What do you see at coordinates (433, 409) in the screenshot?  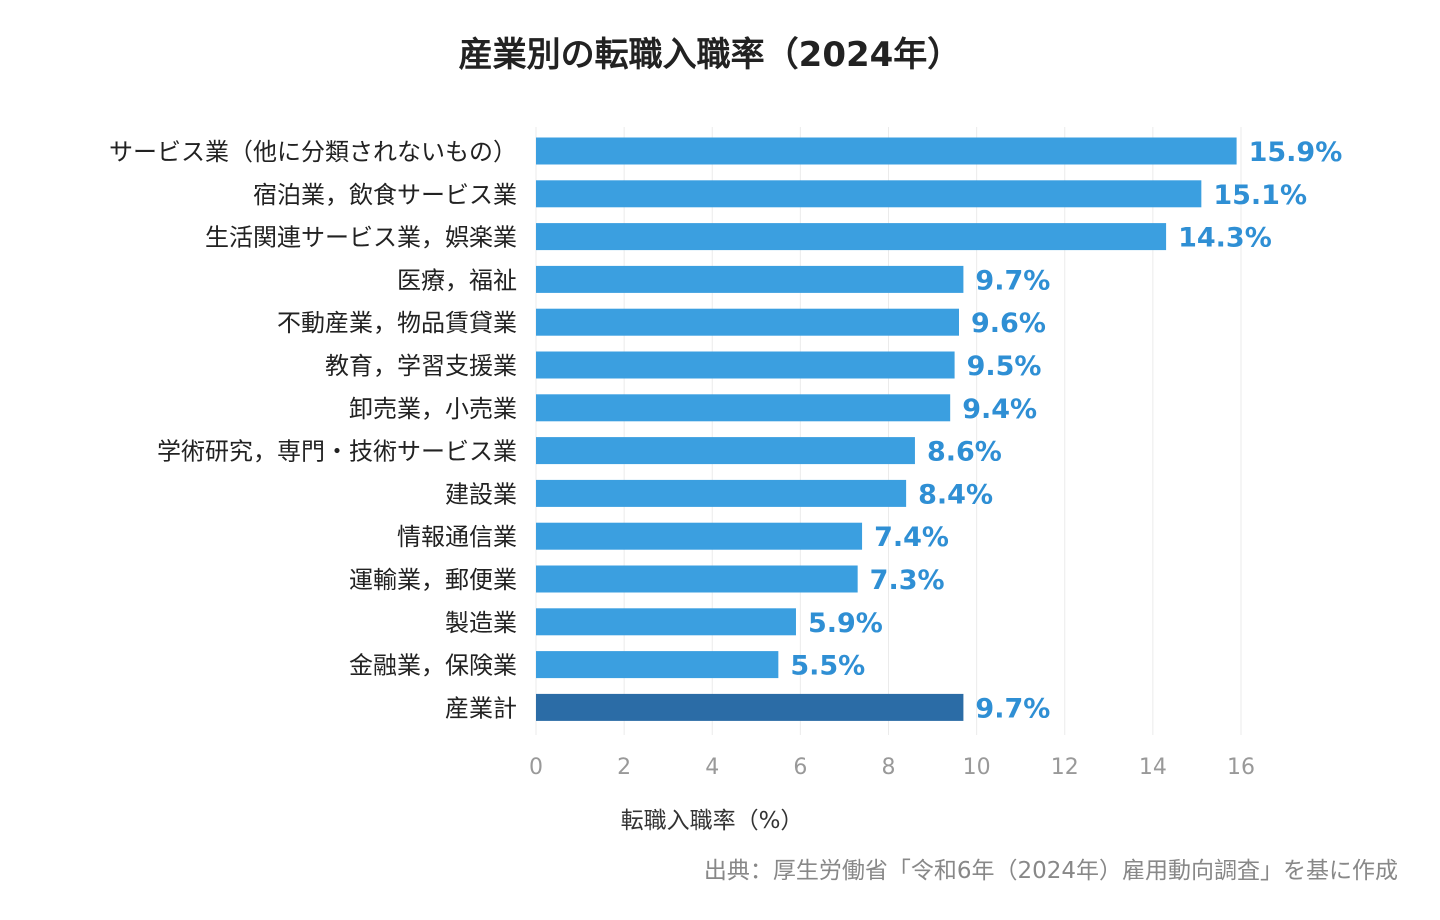 I see `category-label: 卸売業，小売業` at bounding box center [433, 409].